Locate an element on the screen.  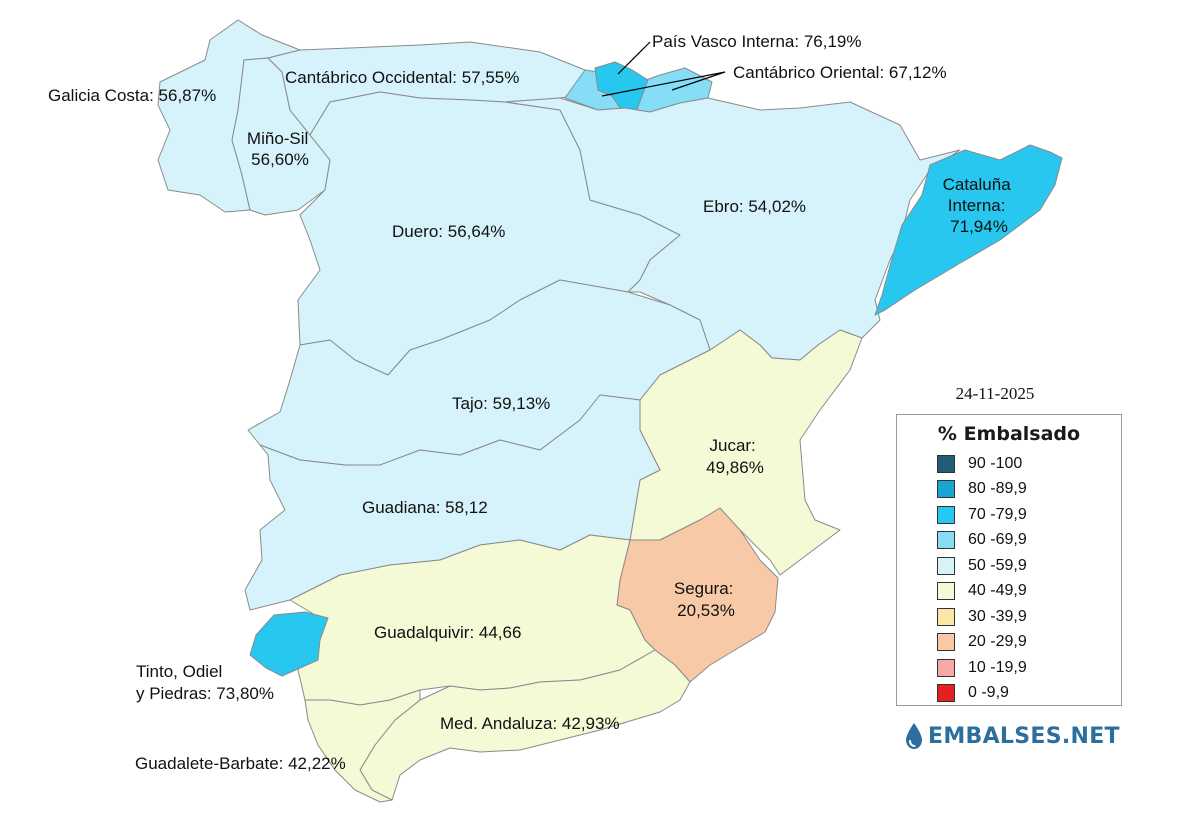
brand-text: EMBALSES.NET is located at coordinates (1024, 736).